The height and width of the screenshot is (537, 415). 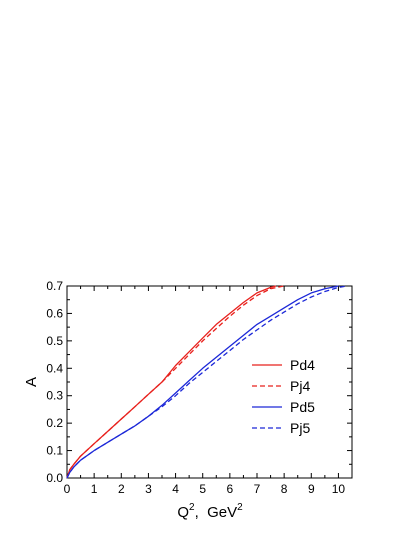 I want to click on y-tick-label-7: 0.7, so click(x=54, y=286).